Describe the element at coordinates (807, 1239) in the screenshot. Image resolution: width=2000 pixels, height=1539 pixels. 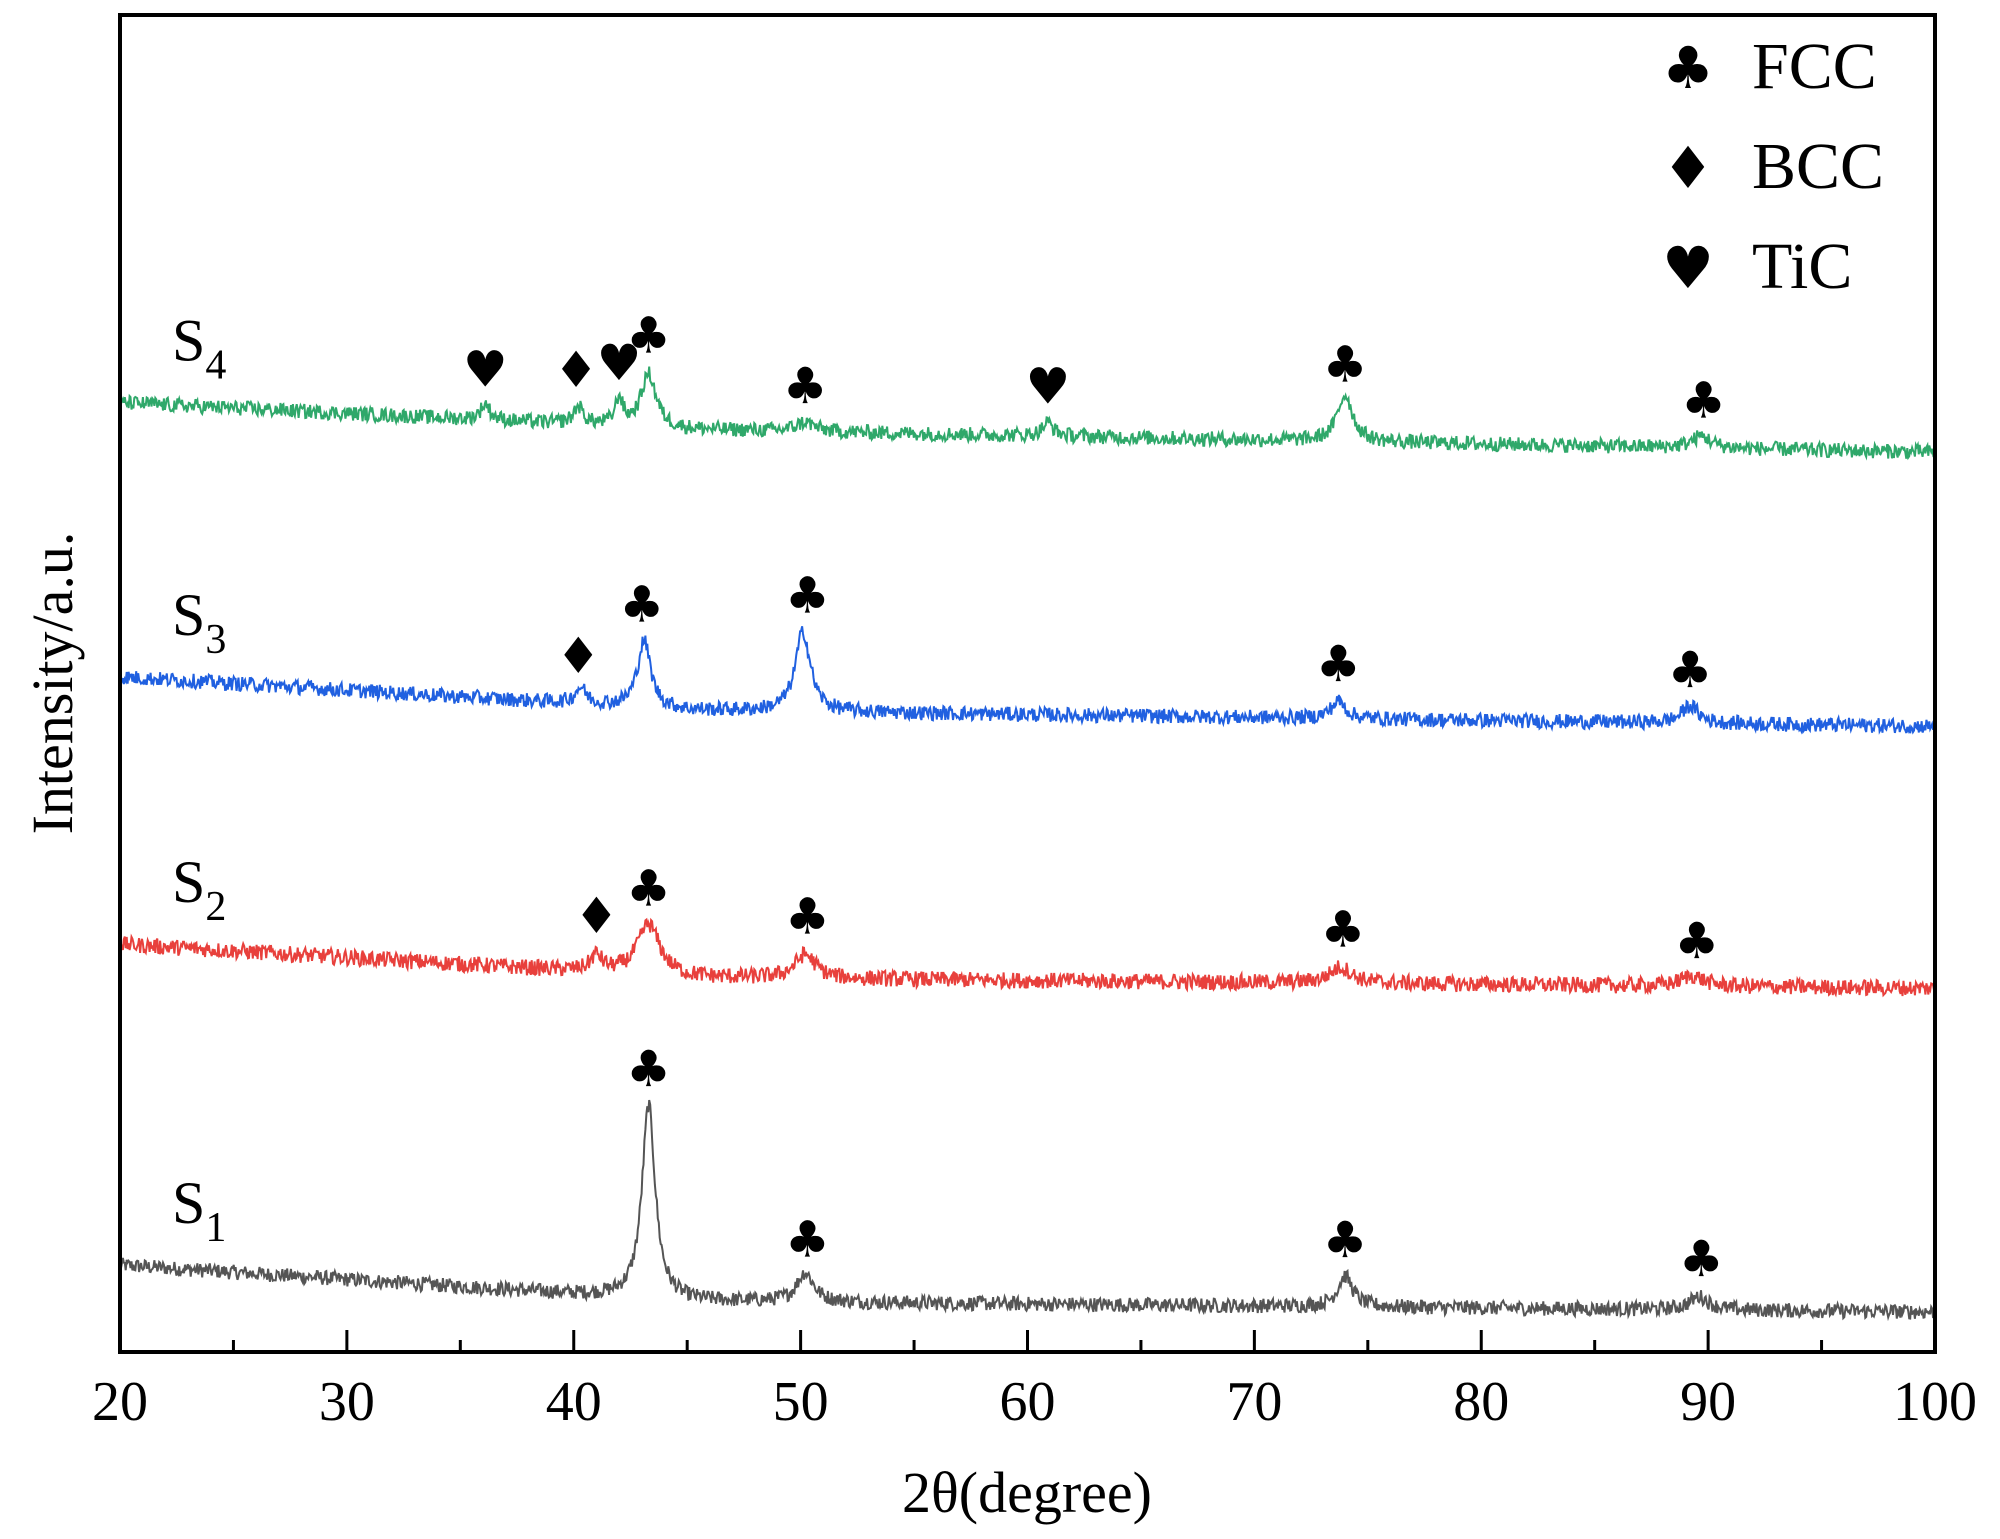
I see `peak-marker-s1-1: ♣` at that location.